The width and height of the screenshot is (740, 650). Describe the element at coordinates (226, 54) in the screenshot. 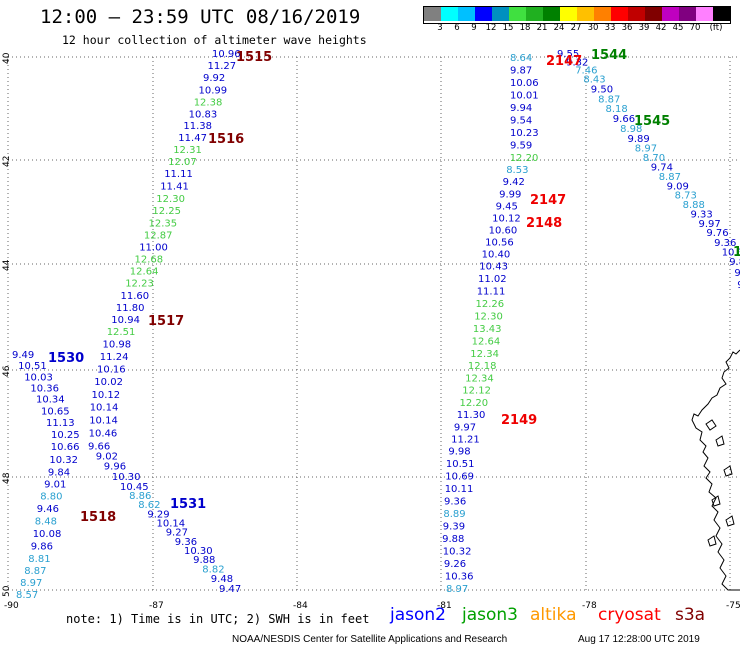

I see `wave-height-value: 10.96` at that location.